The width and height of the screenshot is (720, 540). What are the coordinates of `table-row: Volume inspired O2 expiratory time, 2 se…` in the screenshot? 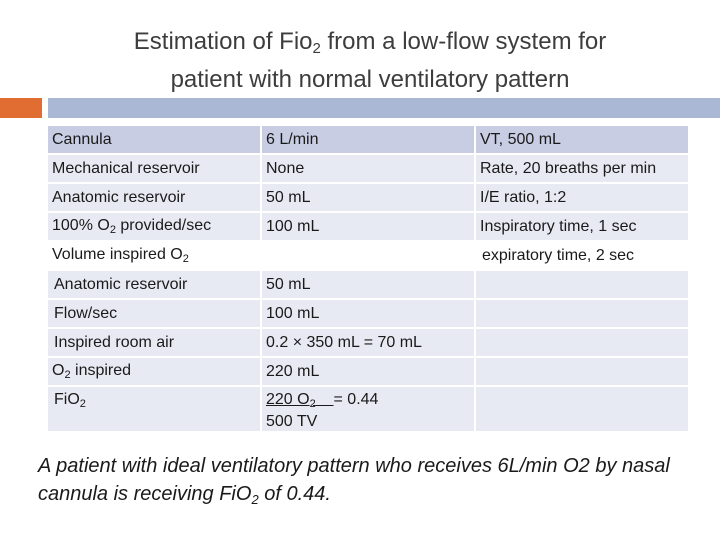 It's located at (368, 255).